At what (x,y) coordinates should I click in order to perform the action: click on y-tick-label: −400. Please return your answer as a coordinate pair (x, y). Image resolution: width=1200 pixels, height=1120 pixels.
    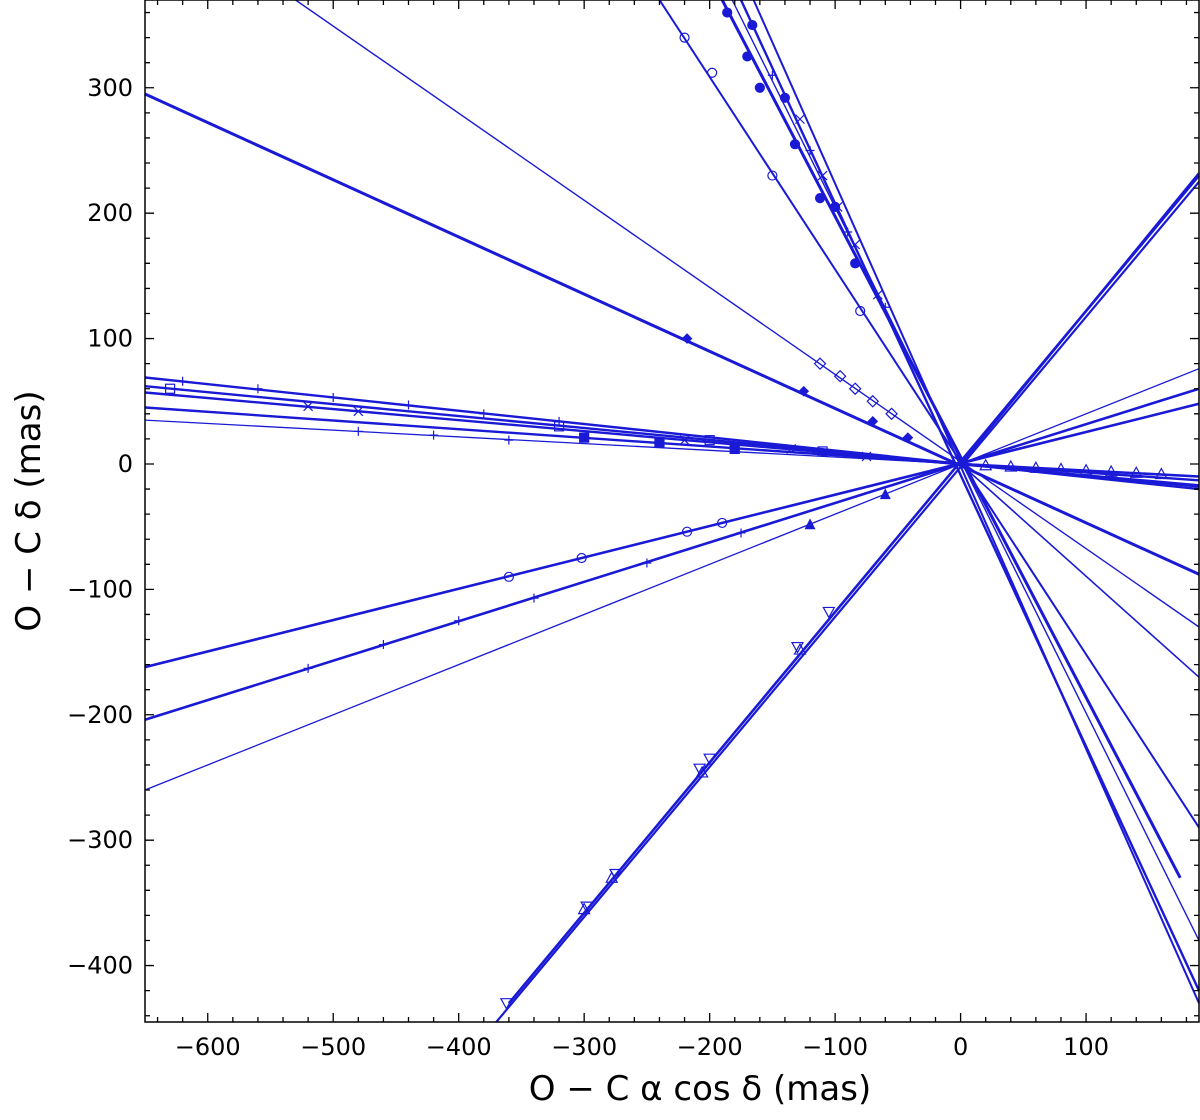
    Looking at the image, I should click on (100, 966).